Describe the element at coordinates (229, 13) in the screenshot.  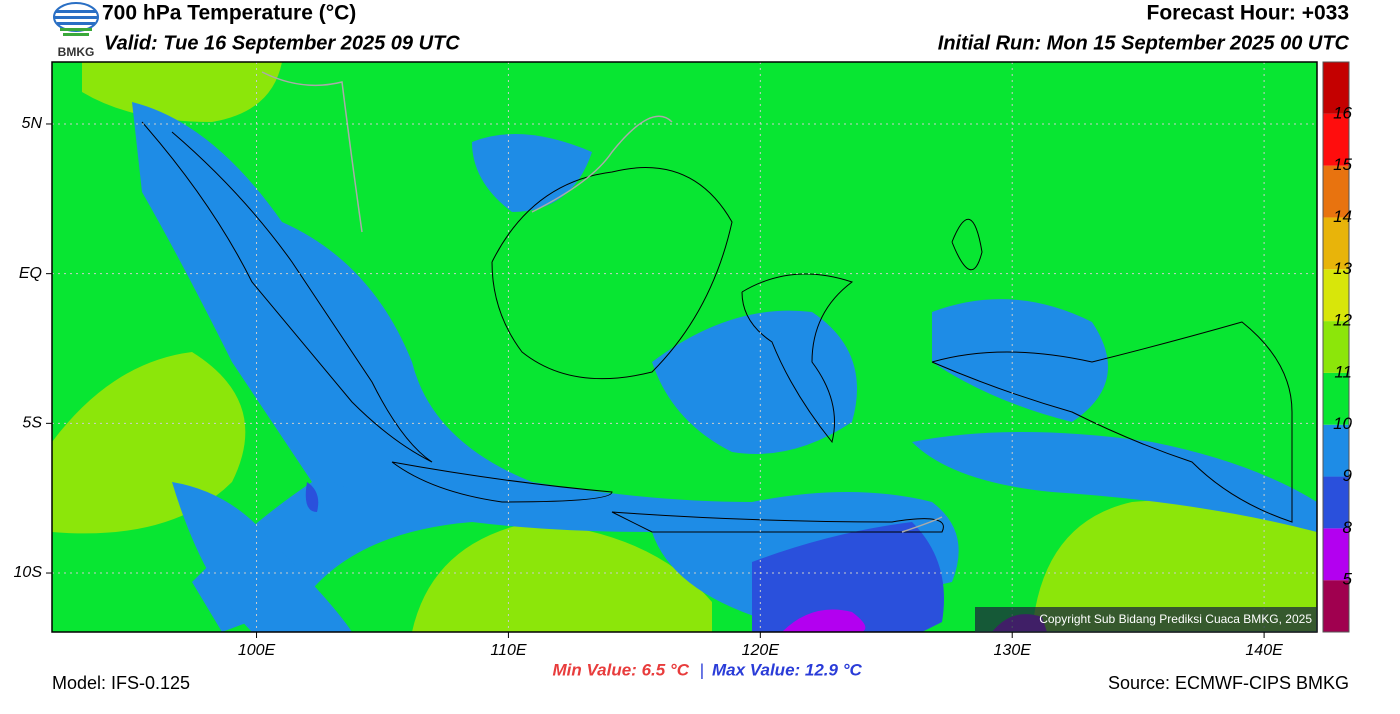
I see `title: 700 hPa Temperature (°C)` at that location.